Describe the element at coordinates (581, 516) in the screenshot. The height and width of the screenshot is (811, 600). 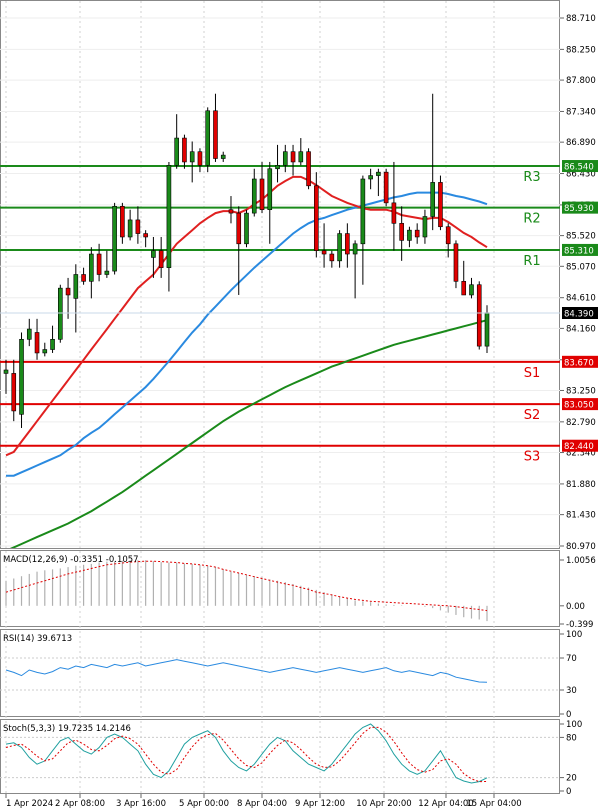
I see `price-tick-label: 81.430` at that location.